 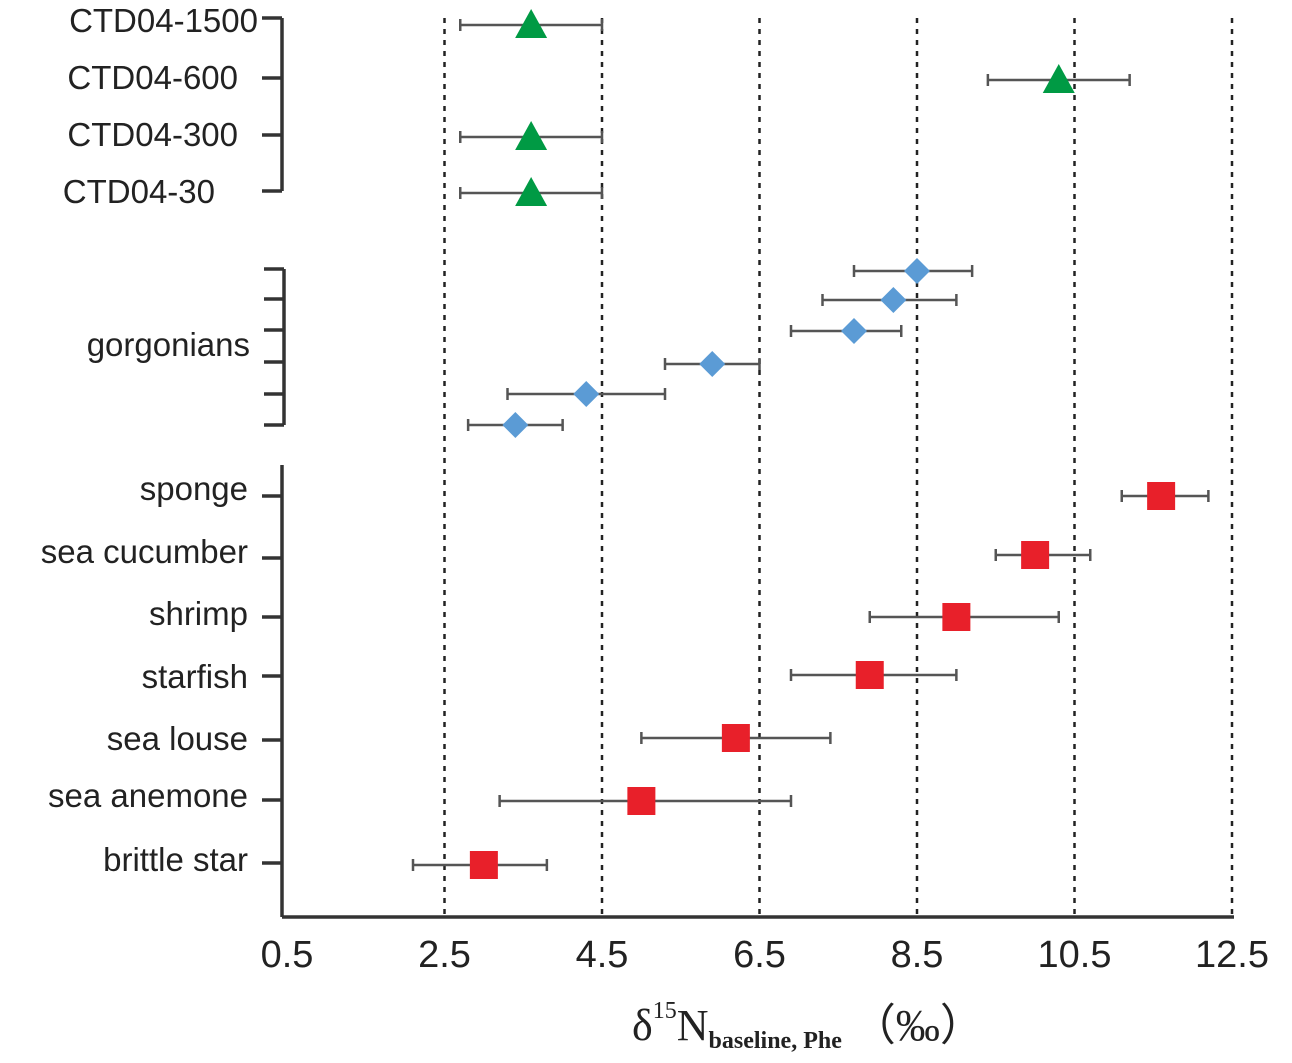 I want to click on y-label-shrimp: shrimp, so click(x=198, y=613).